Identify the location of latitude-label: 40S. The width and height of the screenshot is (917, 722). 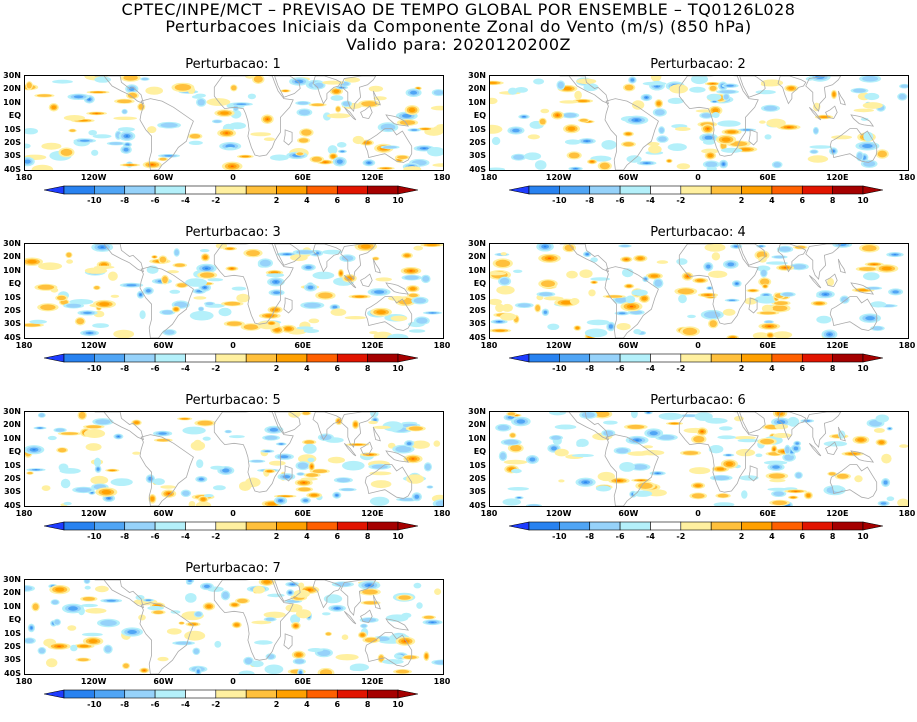
(477, 505).